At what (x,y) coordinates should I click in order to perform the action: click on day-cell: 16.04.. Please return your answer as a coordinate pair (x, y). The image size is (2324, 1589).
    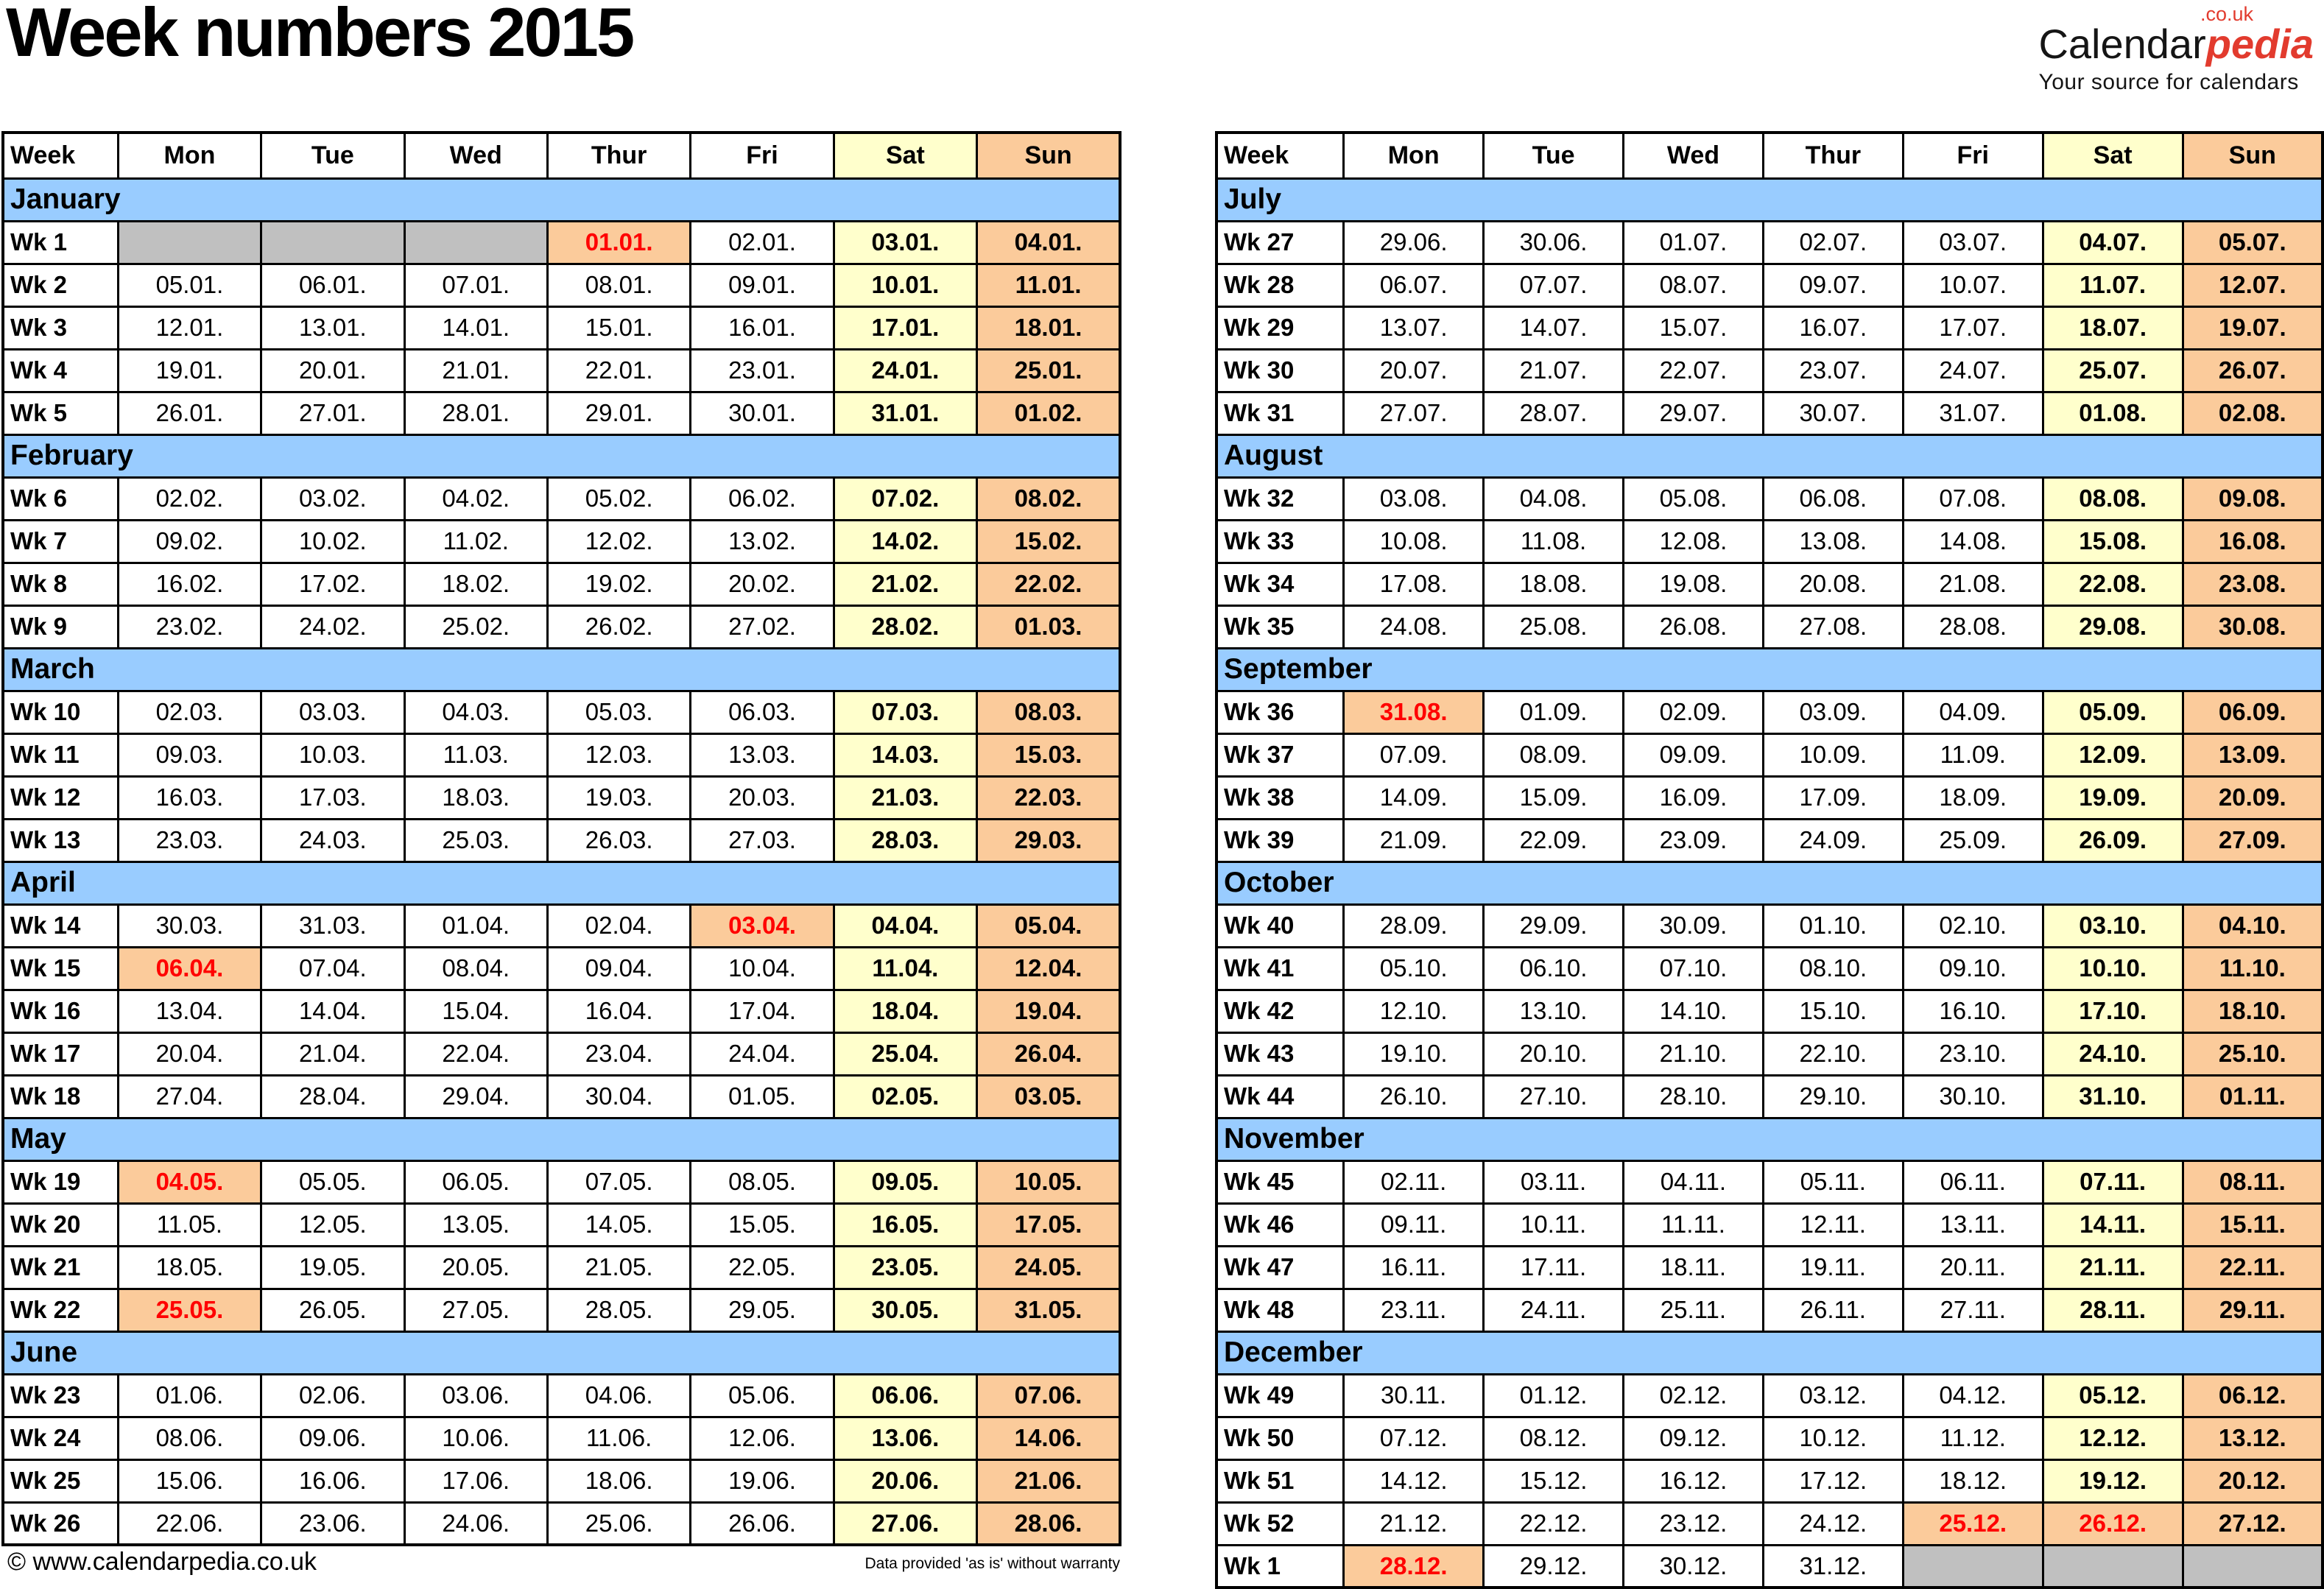
    Looking at the image, I should click on (619, 1011).